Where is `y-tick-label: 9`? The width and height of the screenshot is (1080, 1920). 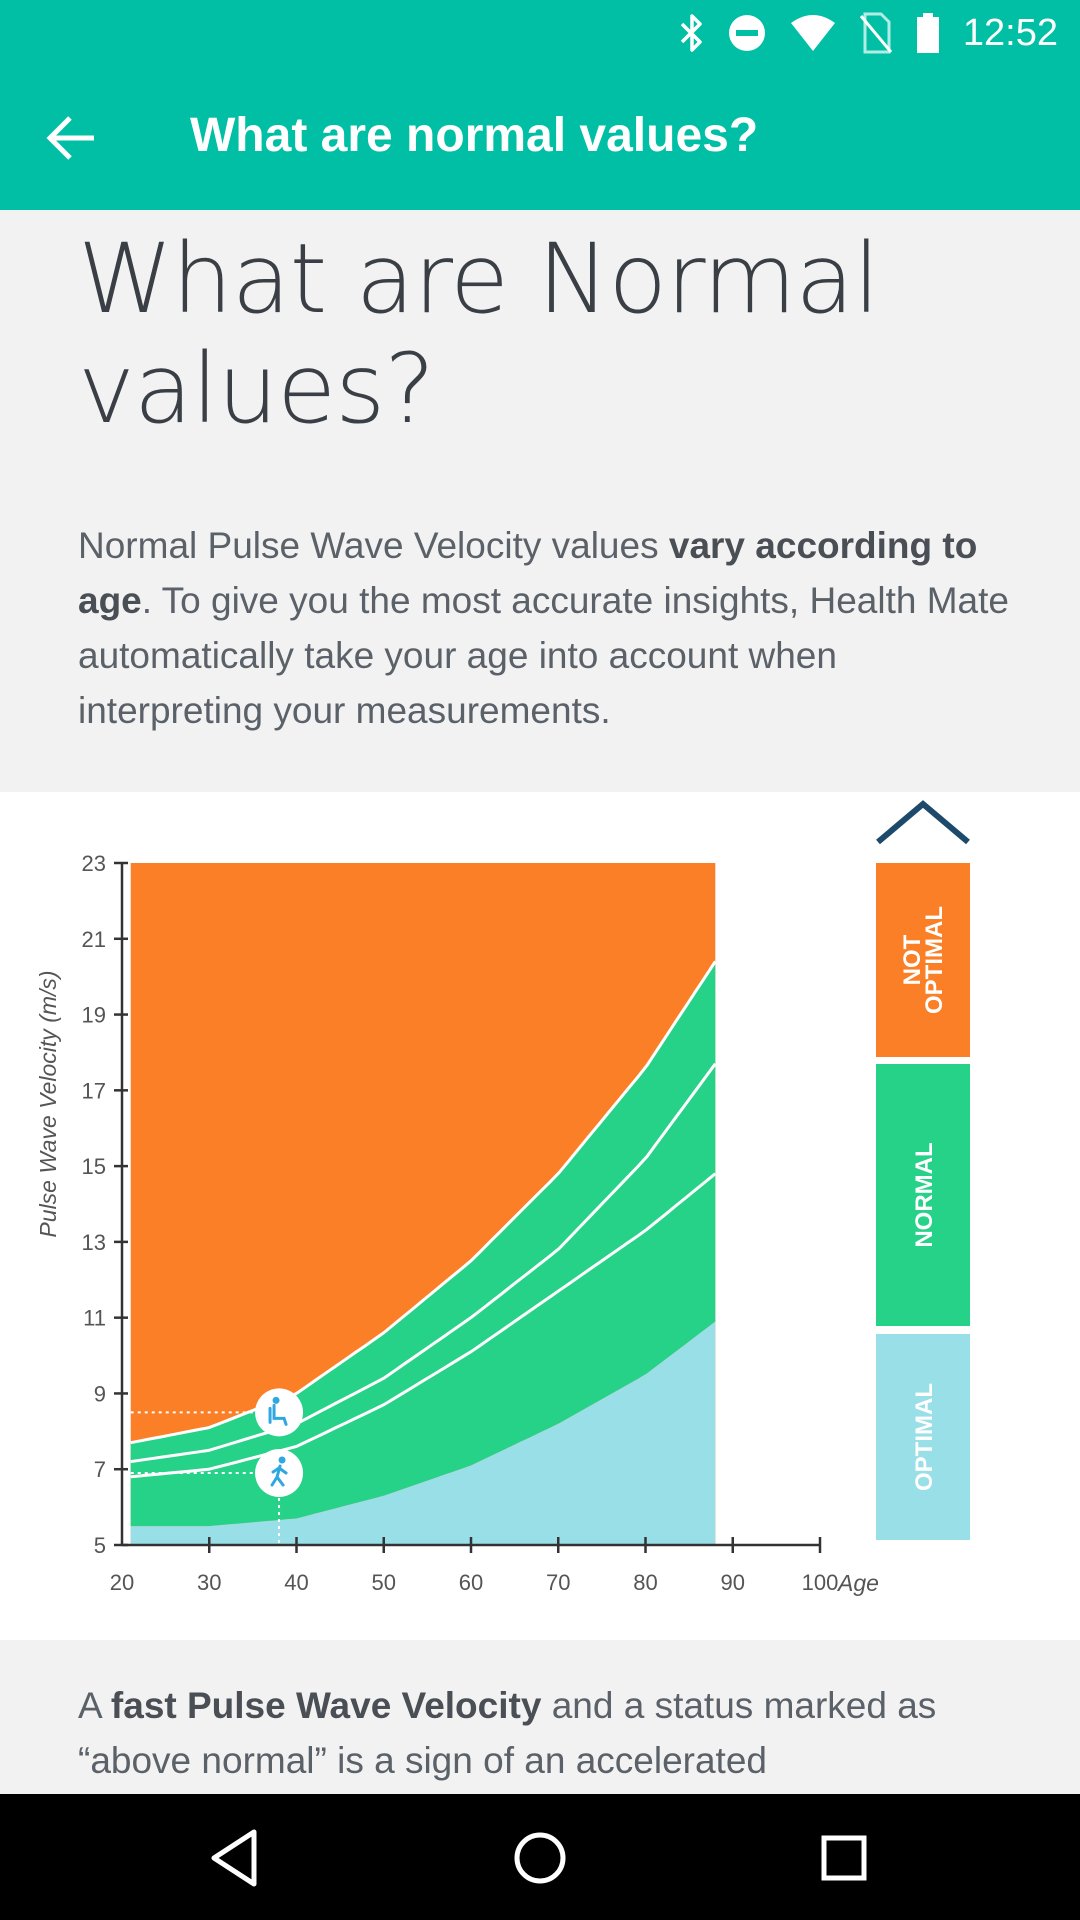 y-tick-label: 9 is located at coordinates (100, 1393).